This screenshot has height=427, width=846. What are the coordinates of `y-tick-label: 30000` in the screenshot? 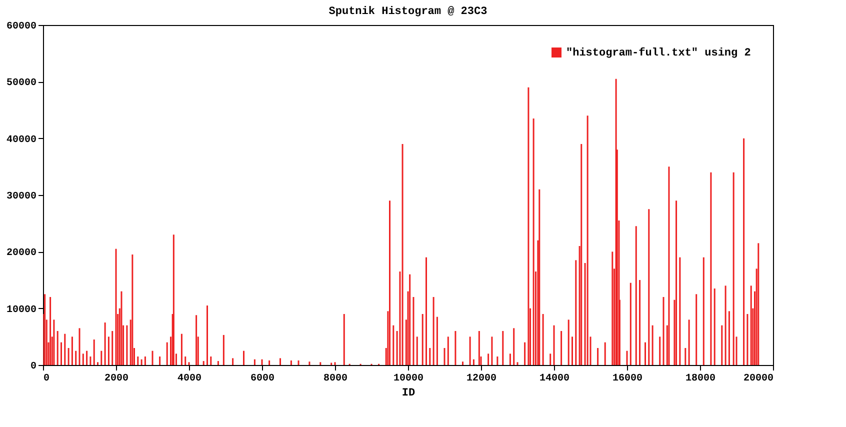 It's located at (21, 197).